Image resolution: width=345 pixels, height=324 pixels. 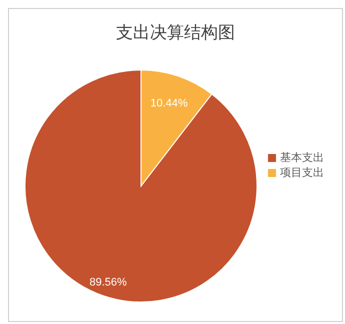 What do you see at coordinates (169, 104) in the screenshot?
I see `data-label: 10.44%` at bounding box center [169, 104].